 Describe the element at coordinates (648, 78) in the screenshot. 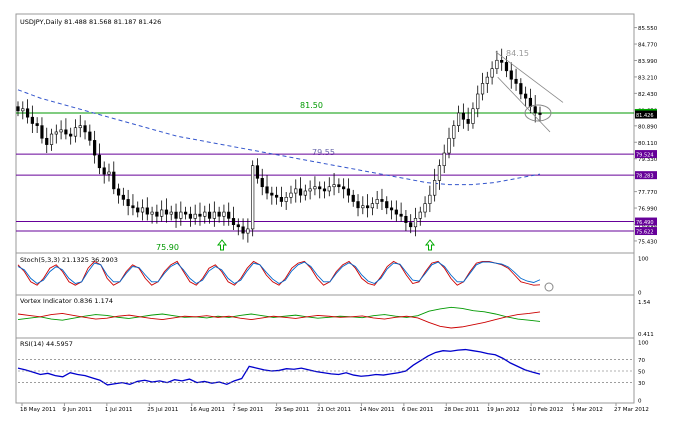

I see `y-tick-label: 83.210` at that location.